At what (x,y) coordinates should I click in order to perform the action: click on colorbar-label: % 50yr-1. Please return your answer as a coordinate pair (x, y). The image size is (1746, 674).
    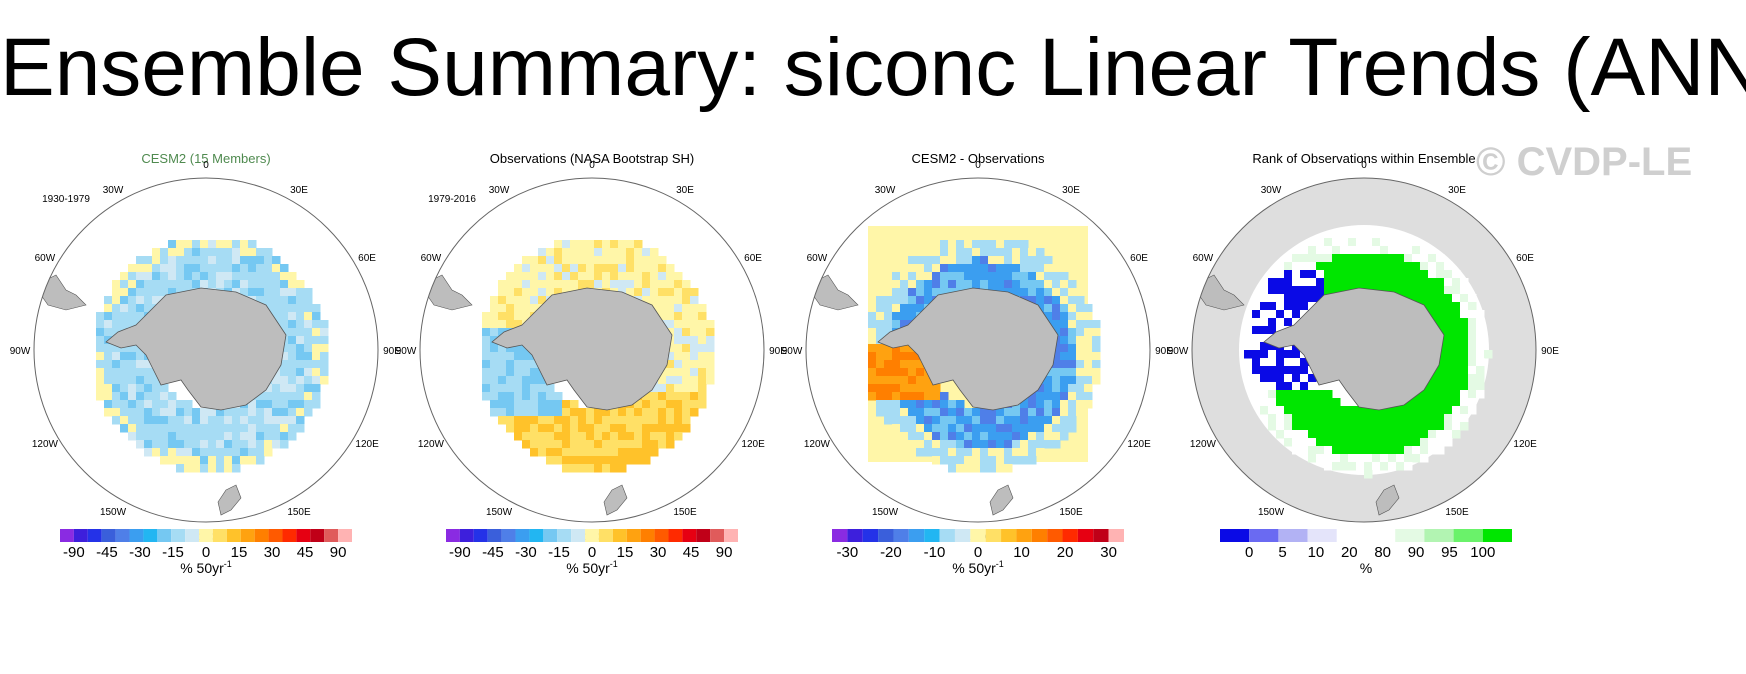
    Looking at the image, I should click on (592, 567).